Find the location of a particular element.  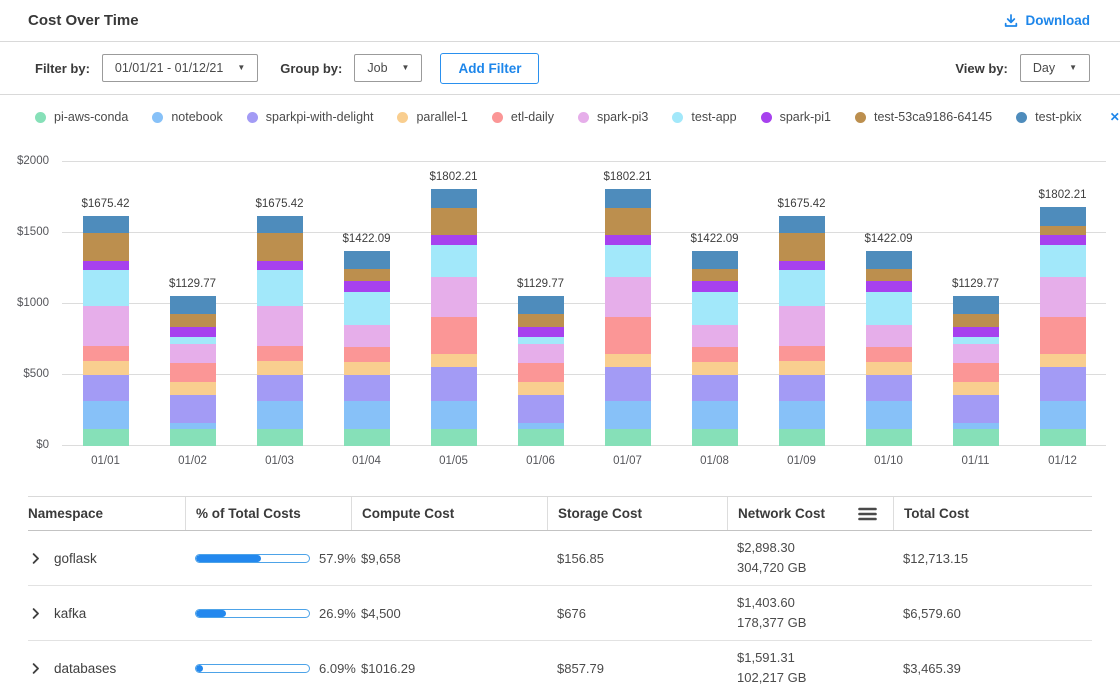

download-button: Download is located at coordinates (1046, 21).